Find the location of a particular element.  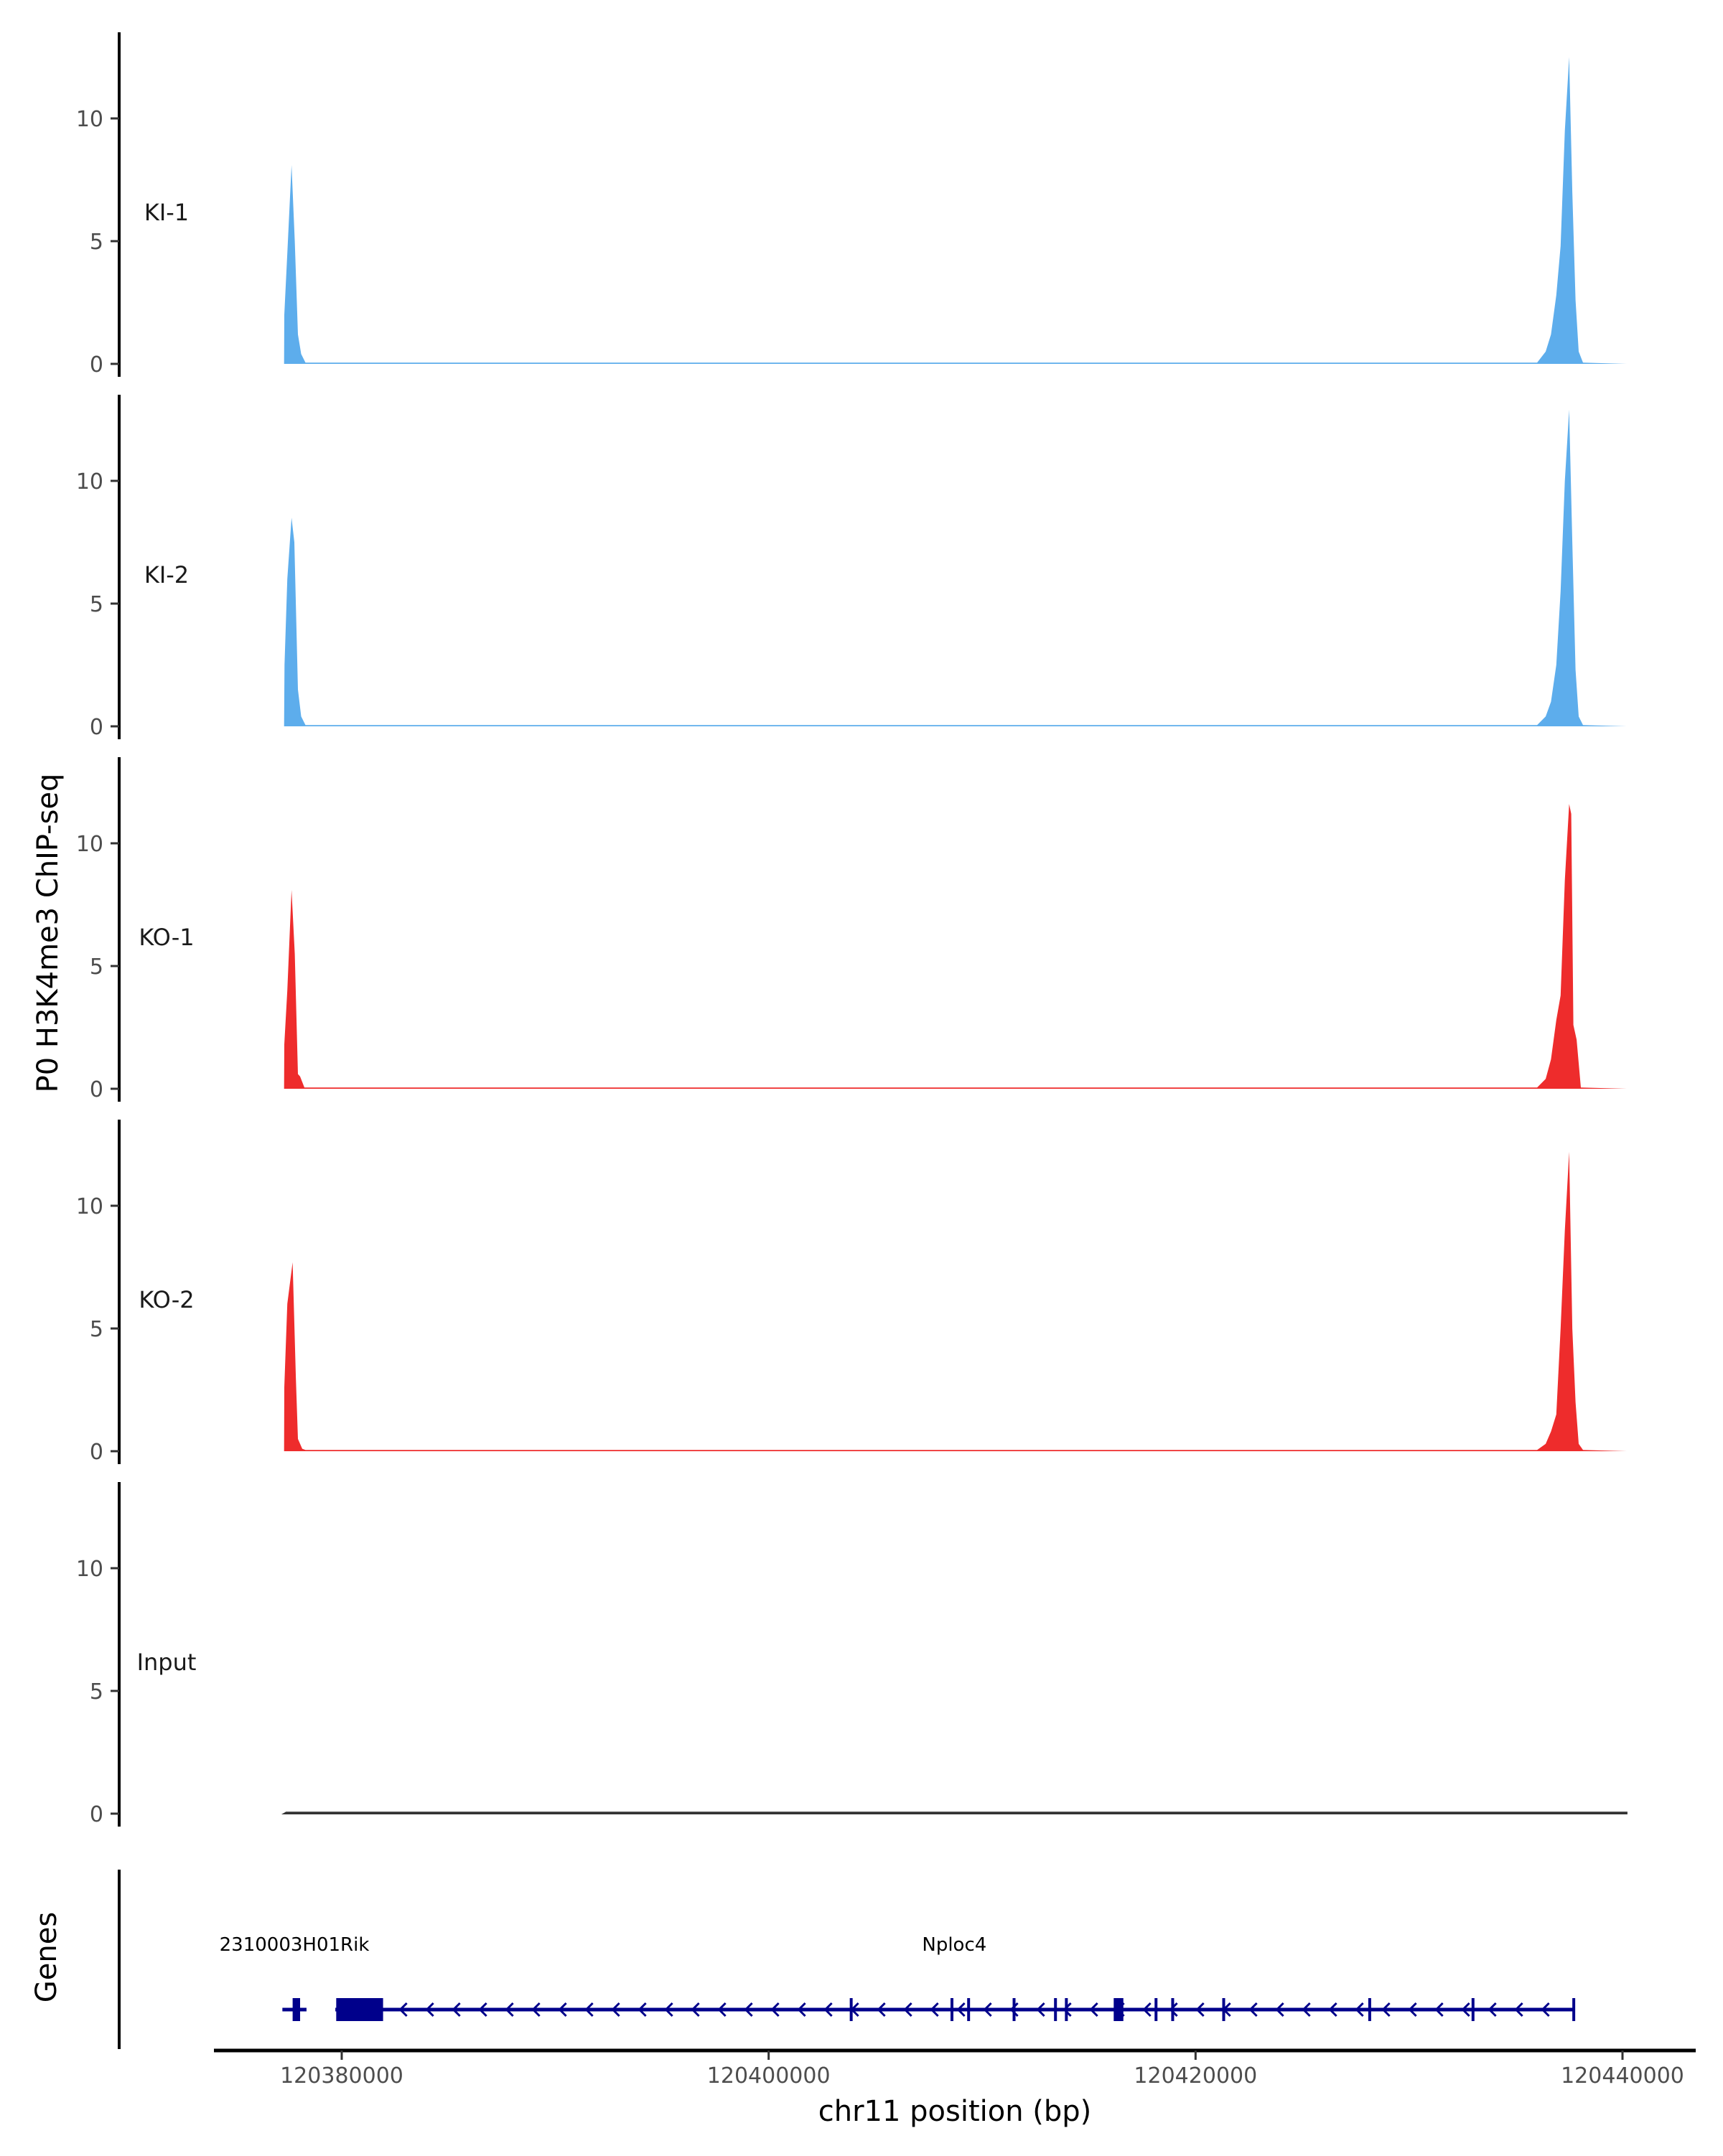

x-axis-title: chr11 position (bp) is located at coordinates (955, 2111).